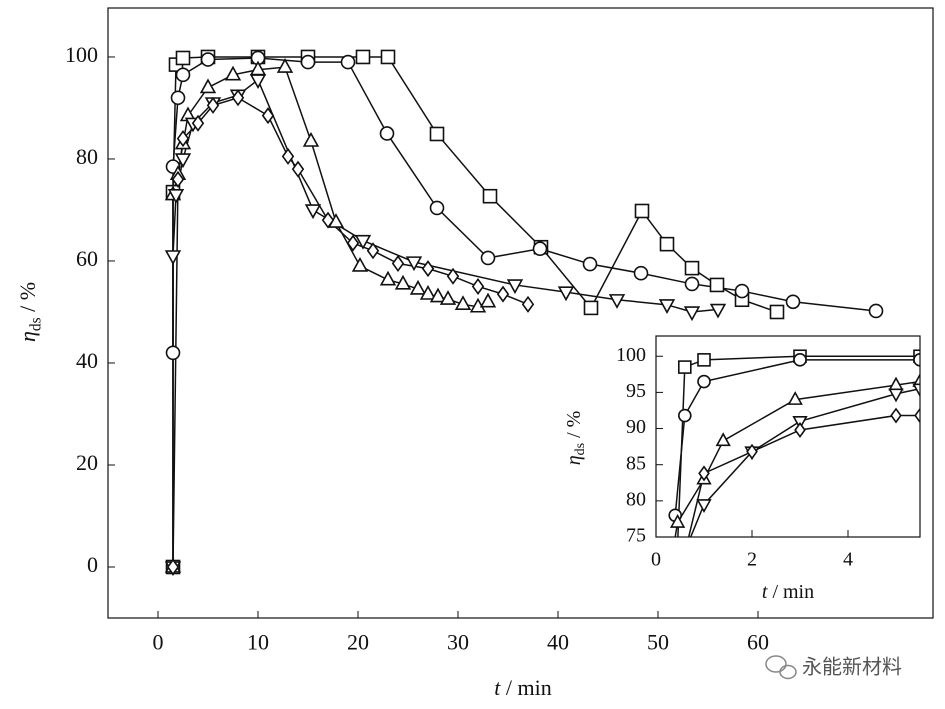 The width and height of the screenshot is (945, 709). What do you see at coordinates (848, 560) in the screenshot?
I see `x-tick-label: 4` at bounding box center [848, 560].